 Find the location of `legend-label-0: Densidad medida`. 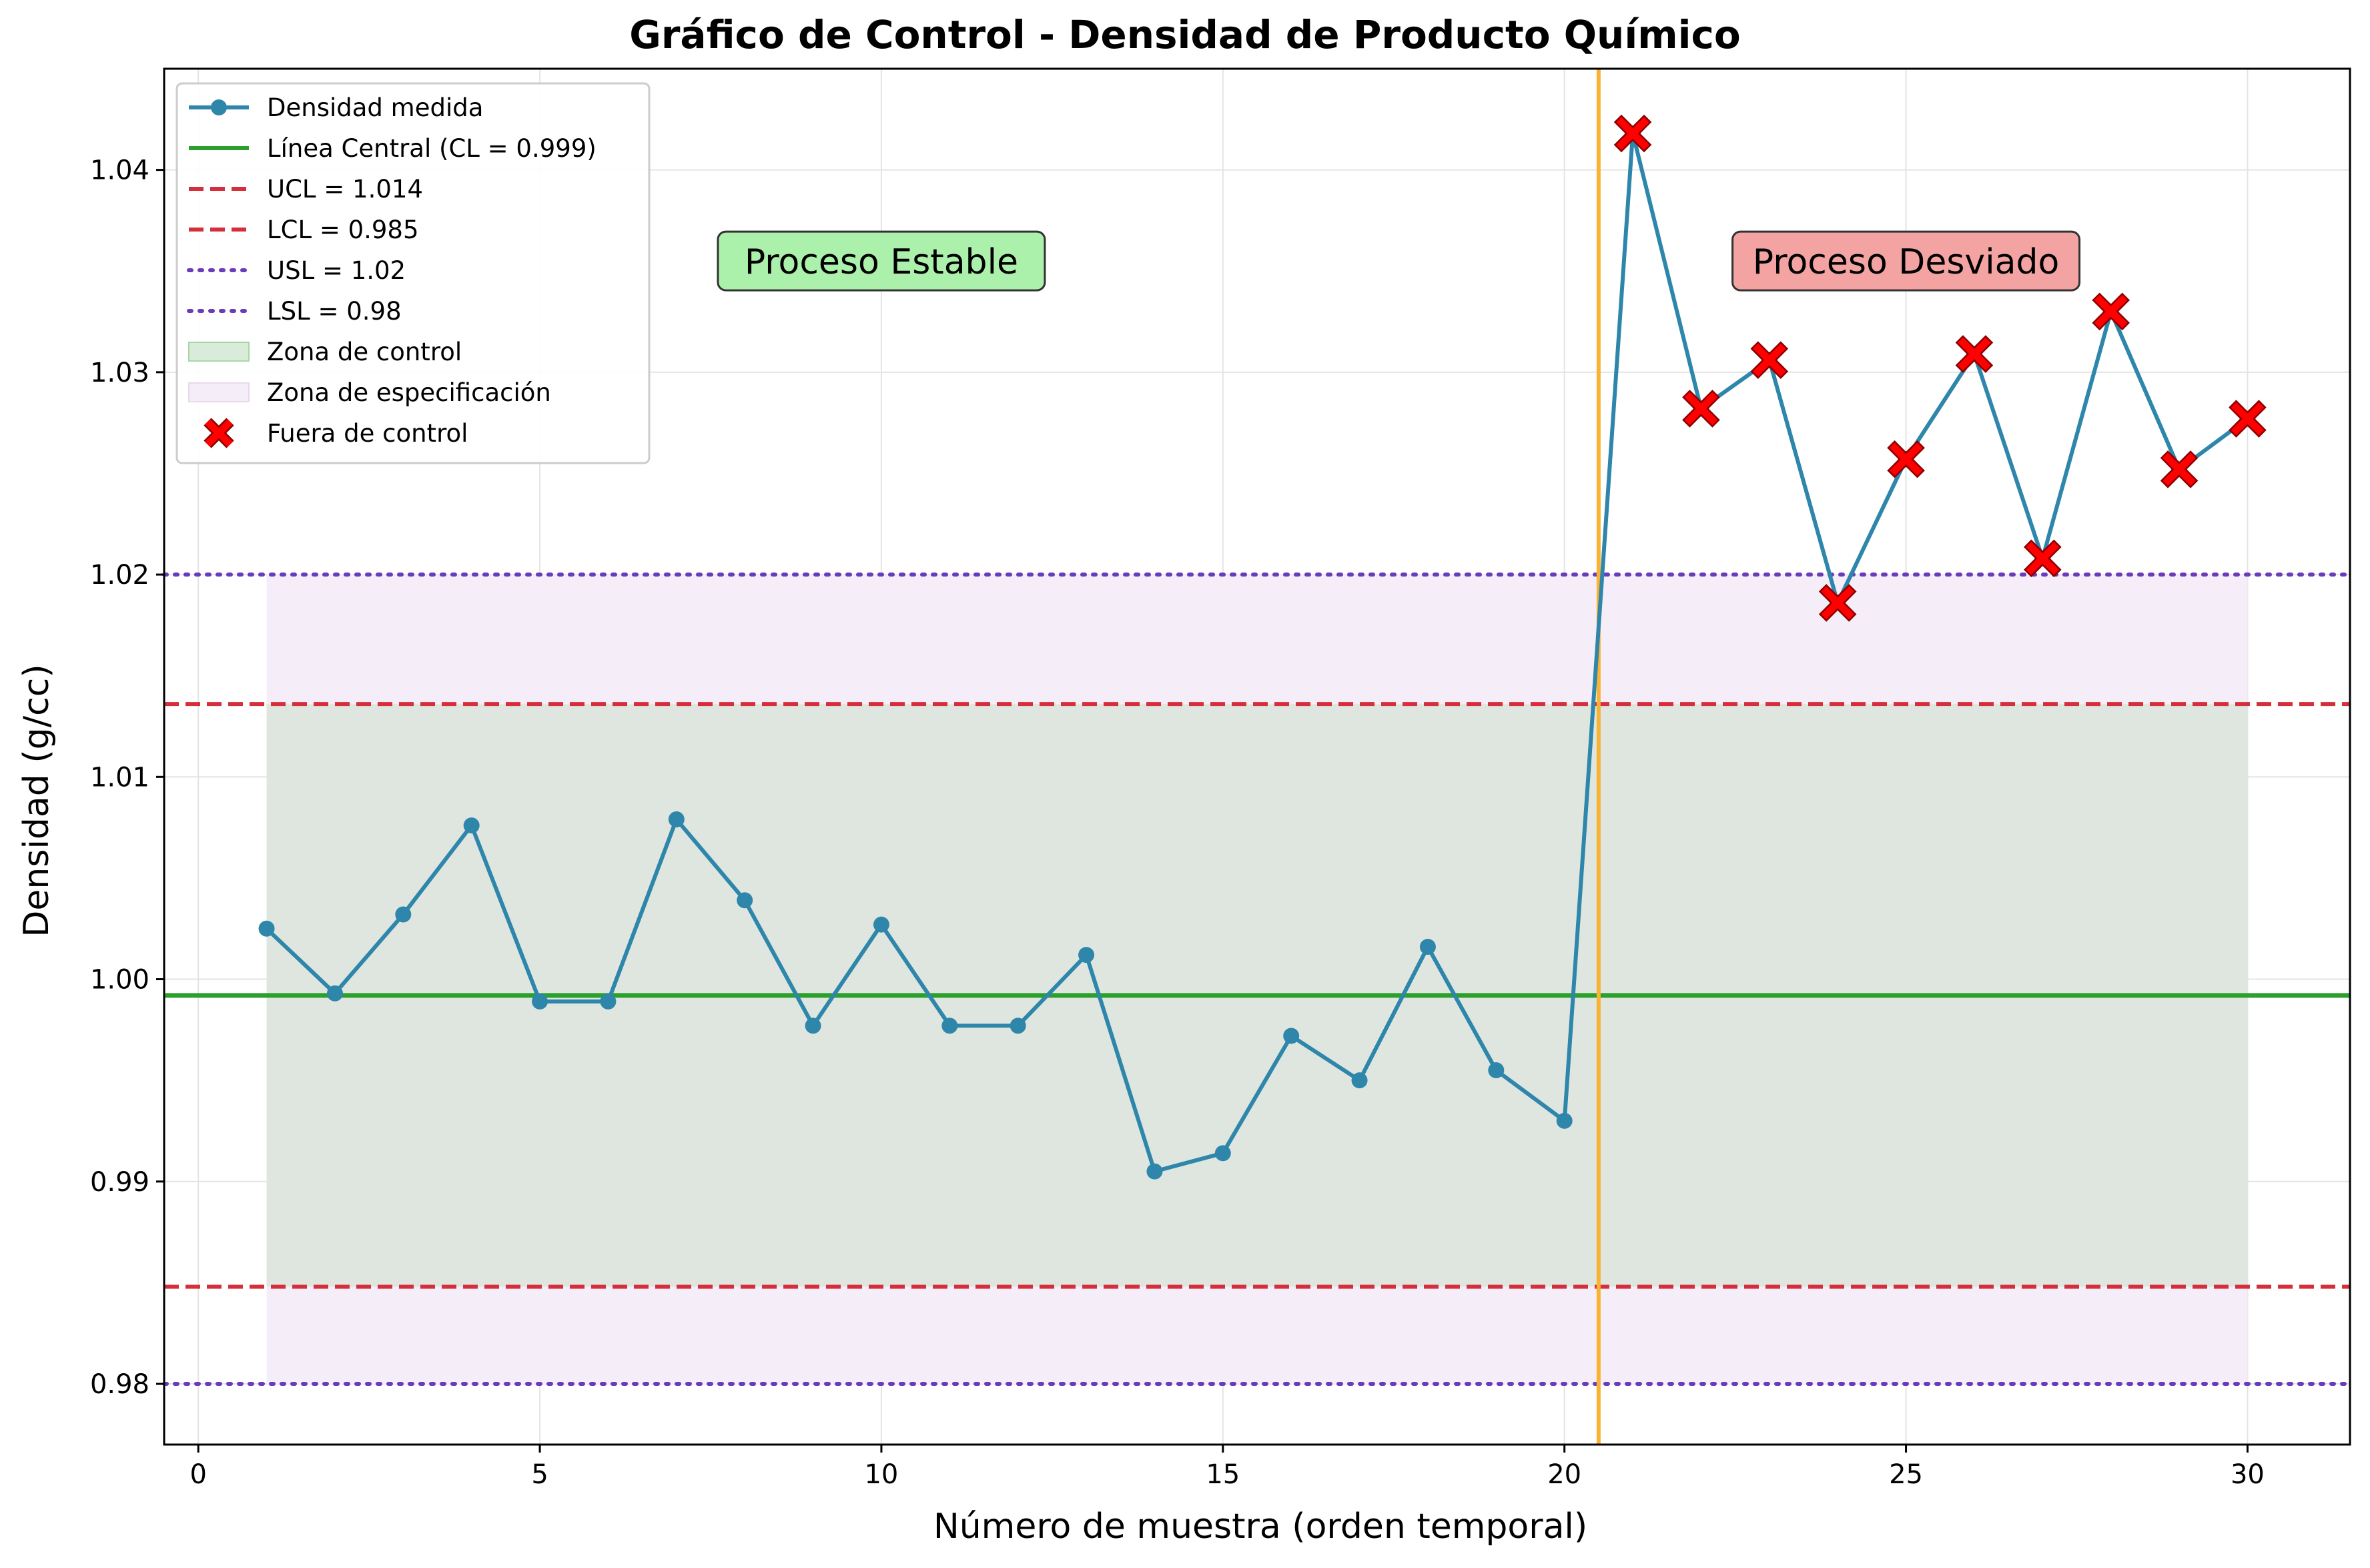

legend-label-0: Densidad medida is located at coordinates (375, 108).